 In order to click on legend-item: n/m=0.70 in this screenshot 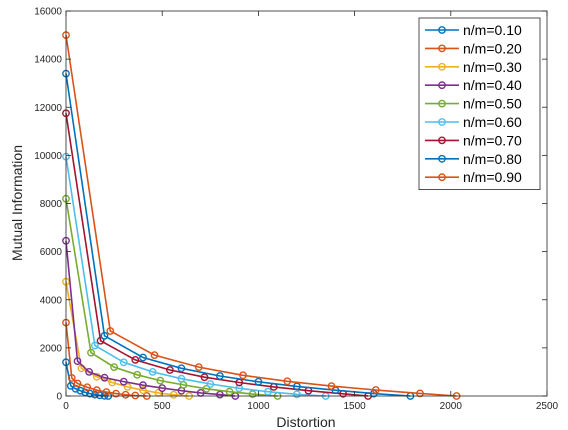, I will do `click(473, 140)`.